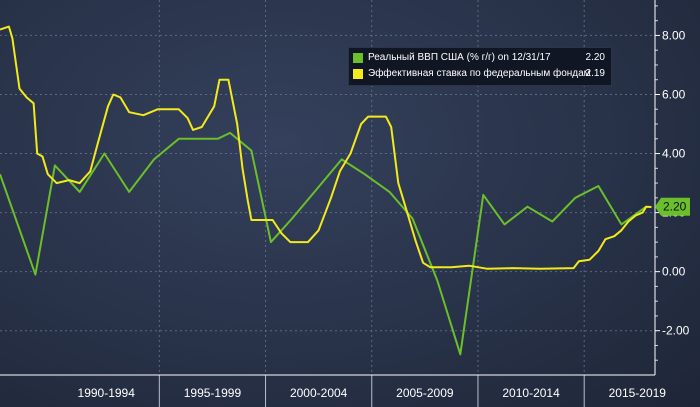  Describe the element at coordinates (425, 393) in the screenshot. I see `x-tick-label: 2005-2009` at that location.